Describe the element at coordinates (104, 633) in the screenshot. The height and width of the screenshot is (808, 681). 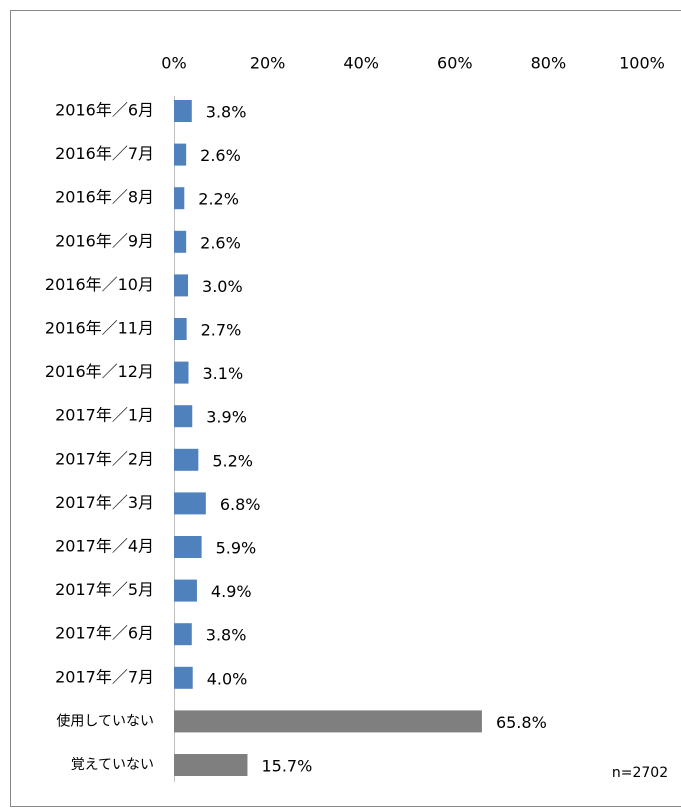
I see `y-tick-label: 2017年／6月` at that location.